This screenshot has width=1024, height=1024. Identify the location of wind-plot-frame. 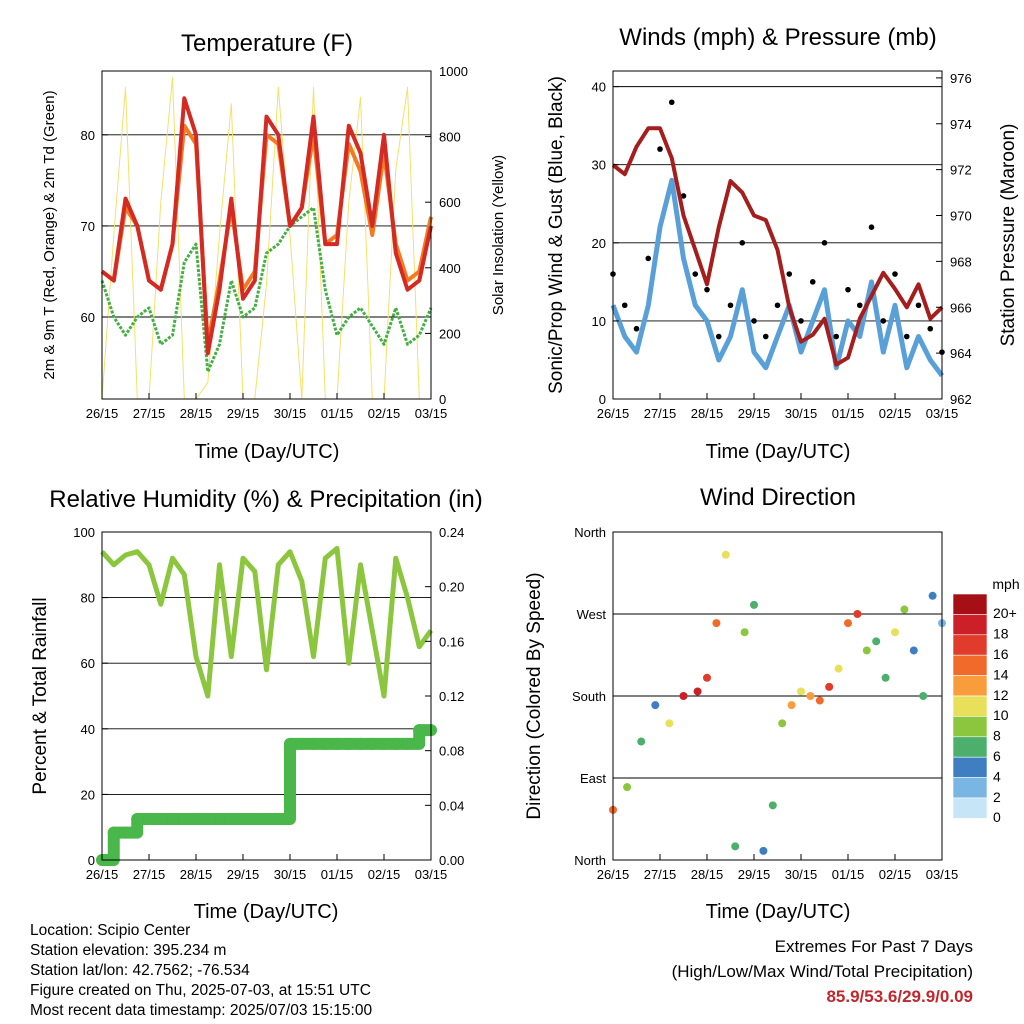
(777, 235).